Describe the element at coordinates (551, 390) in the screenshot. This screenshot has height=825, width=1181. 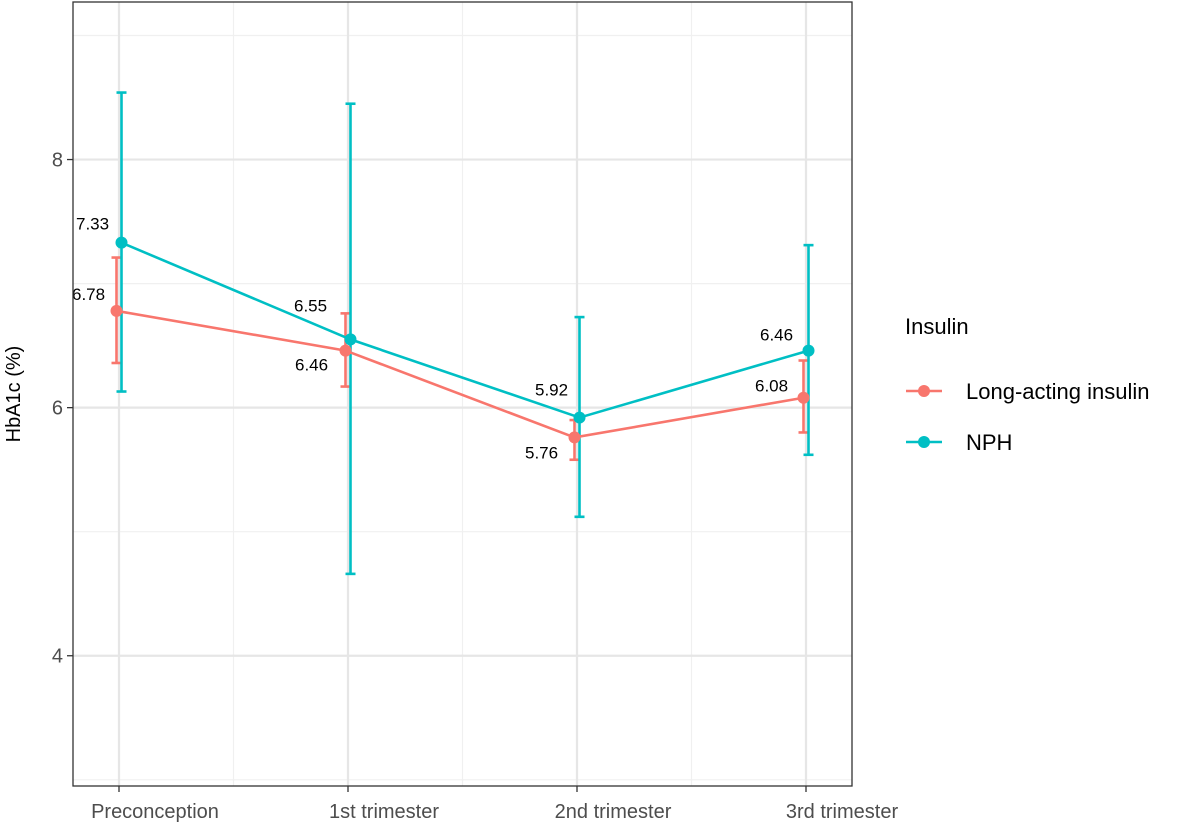
I see `data-label: 5.92` at that location.